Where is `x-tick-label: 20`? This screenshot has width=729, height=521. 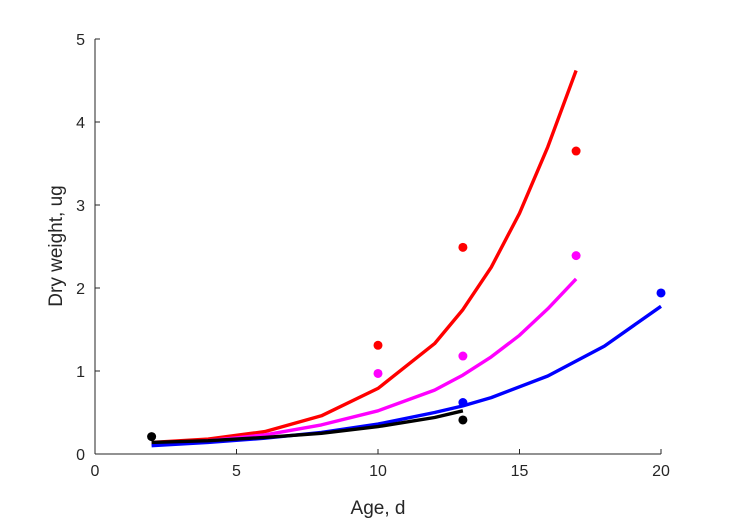 x-tick-label: 20 is located at coordinates (661, 471).